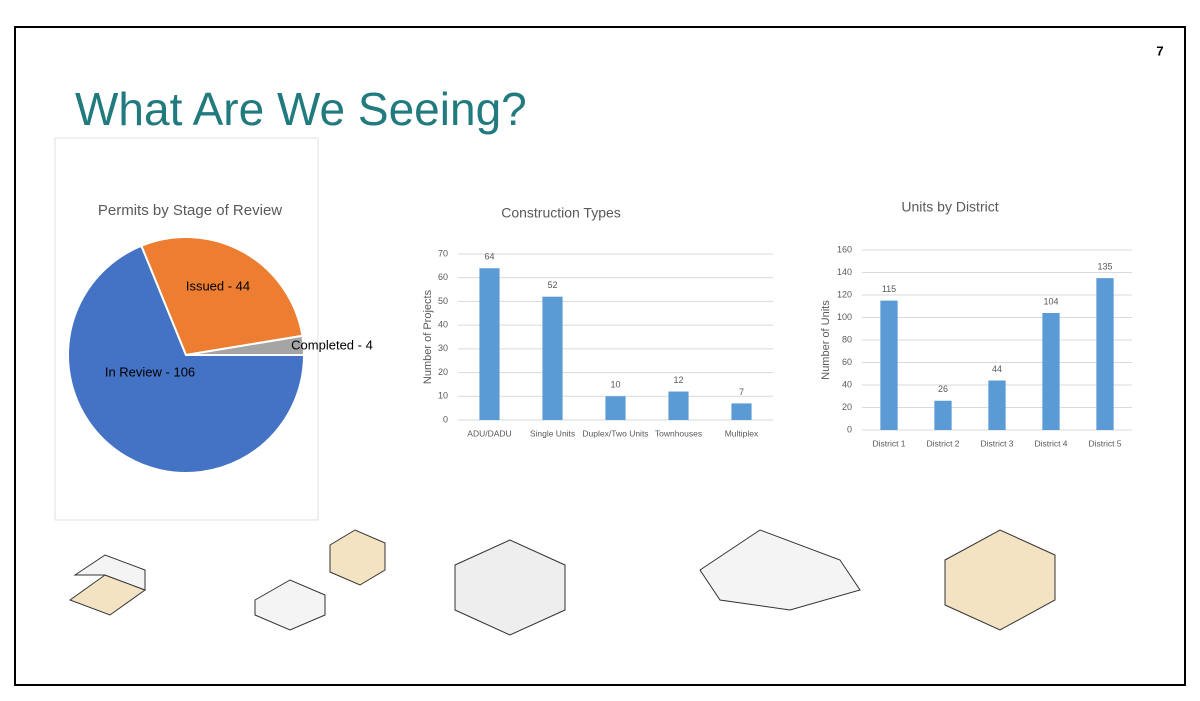 Image resolution: width=1200 pixels, height=701 pixels. I want to click on illustrations, so click(562, 582).